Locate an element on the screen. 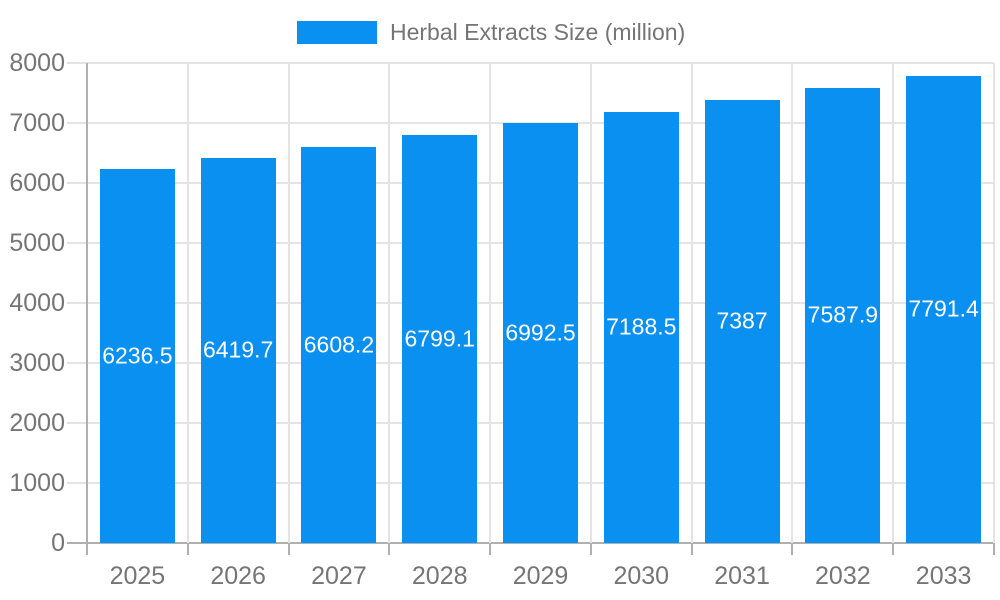 The height and width of the screenshot is (600, 1000). bar-value-label: 6992.5 is located at coordinates (540, 332).